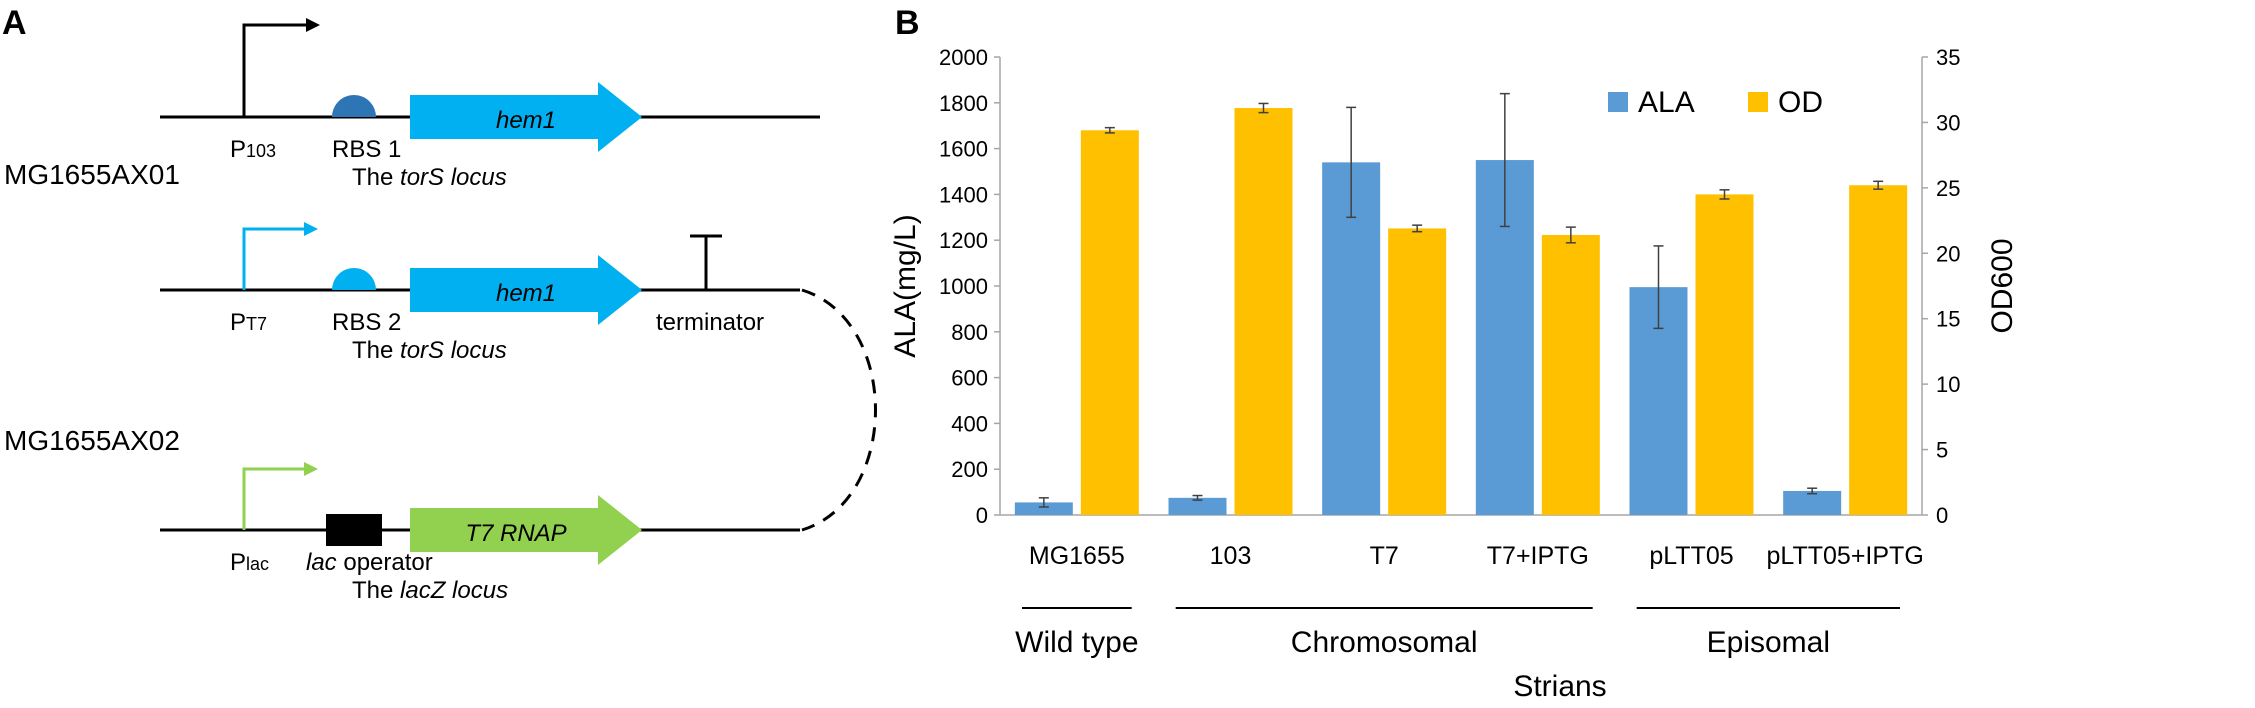 This screenshot has width=2255, height=708. Describe the element at coordinates (1231, 556) in the screenshot. I see `x-category-label: 103` at that location.